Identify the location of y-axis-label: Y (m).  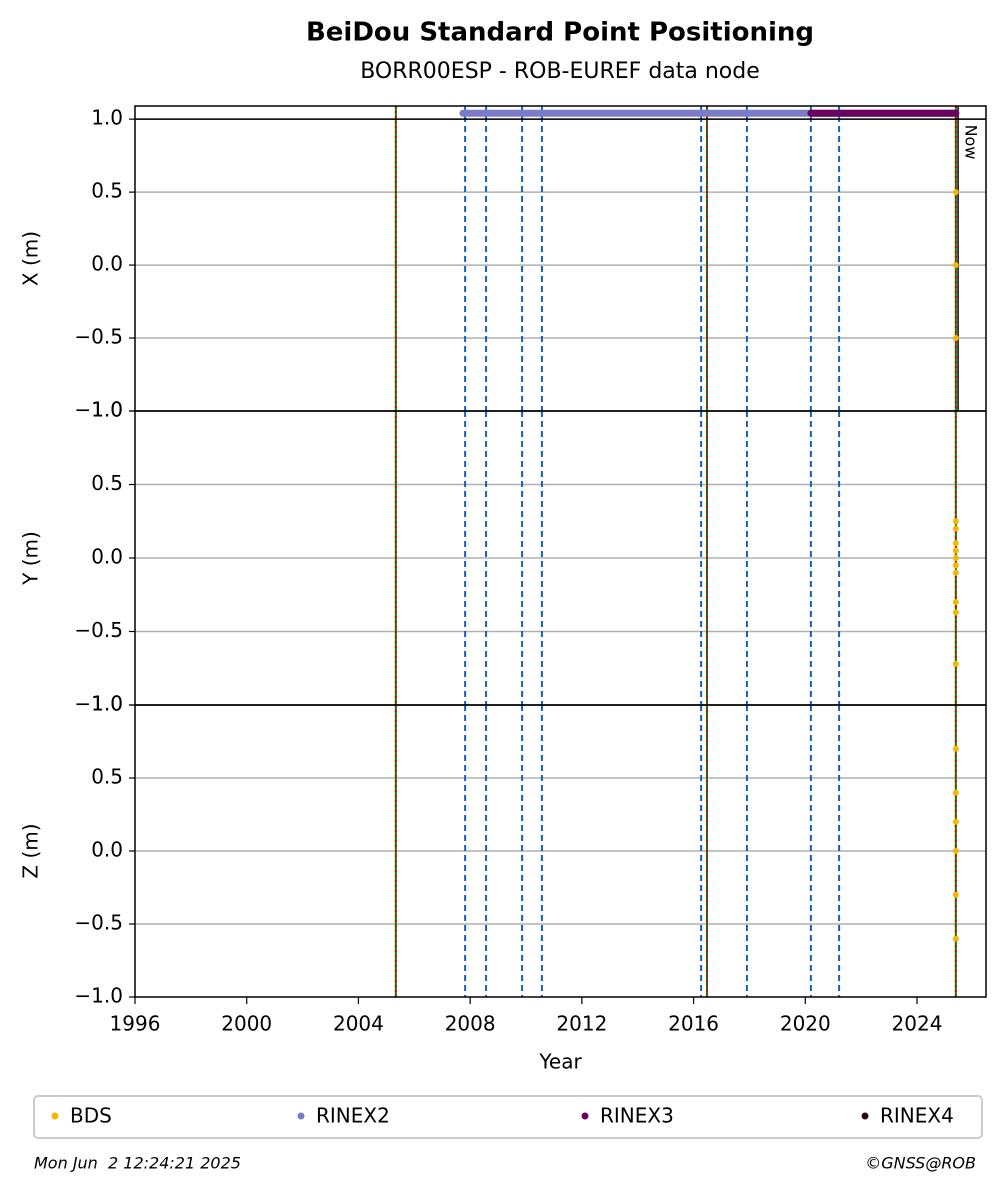
(31, 558).